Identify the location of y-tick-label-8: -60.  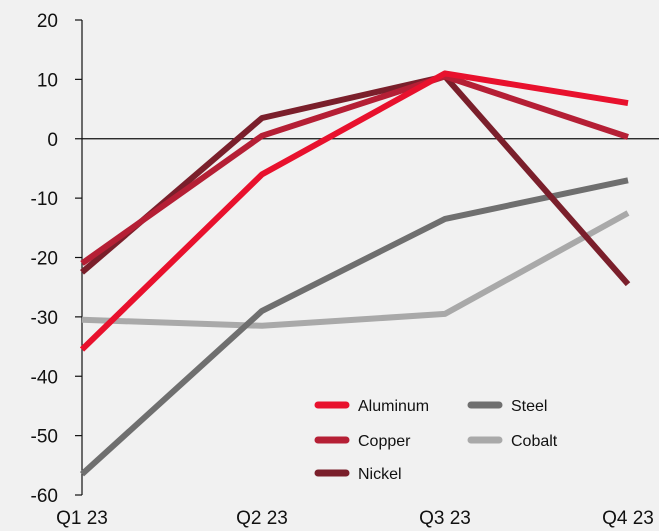
(44, 496).